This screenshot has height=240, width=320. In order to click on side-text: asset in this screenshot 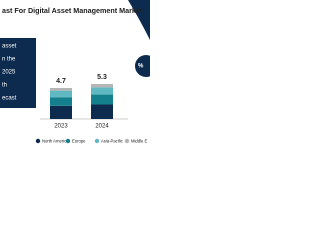, I will do `click(9, 47)`.